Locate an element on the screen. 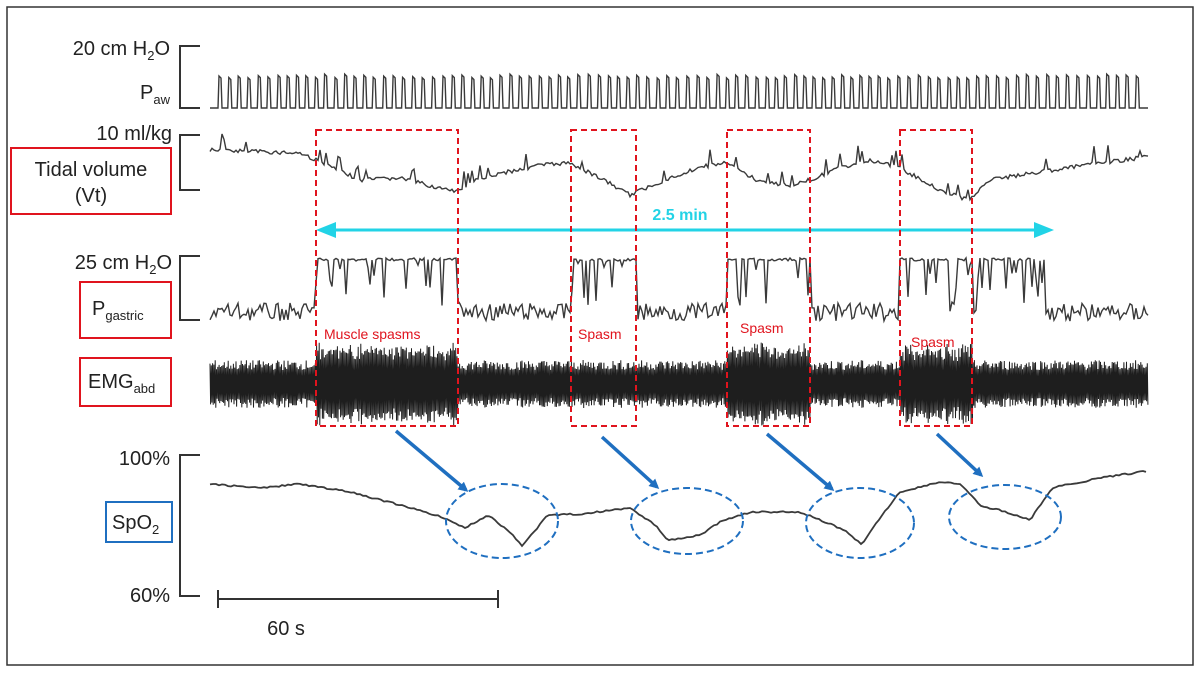 Image resolution: width=1200 pixels, height=674 pixels. spasm-label-4: Spasm is located at coordinates (933, 342).